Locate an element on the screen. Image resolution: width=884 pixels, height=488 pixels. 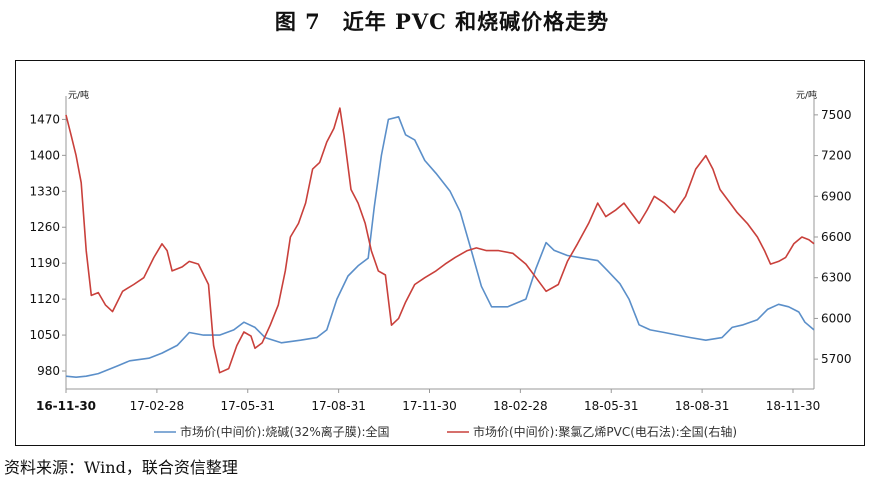
x-tick-label: 17-05-31 is located at coordinates (248, 406).